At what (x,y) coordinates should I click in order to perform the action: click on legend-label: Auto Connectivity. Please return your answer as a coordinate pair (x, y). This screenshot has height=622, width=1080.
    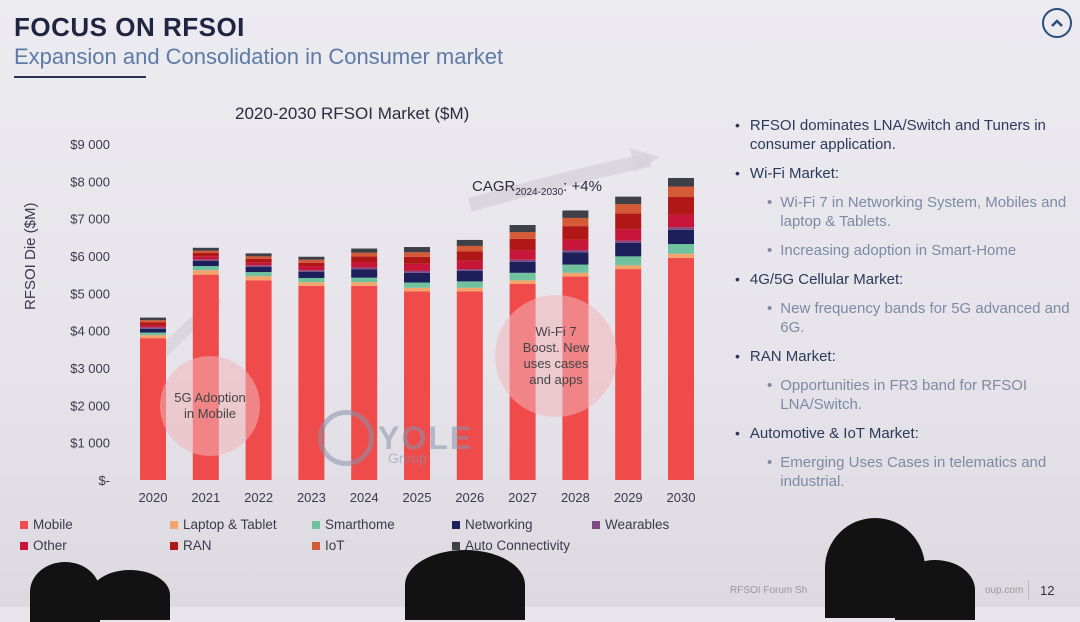
    Looking at the image, I should click on (518, 545).